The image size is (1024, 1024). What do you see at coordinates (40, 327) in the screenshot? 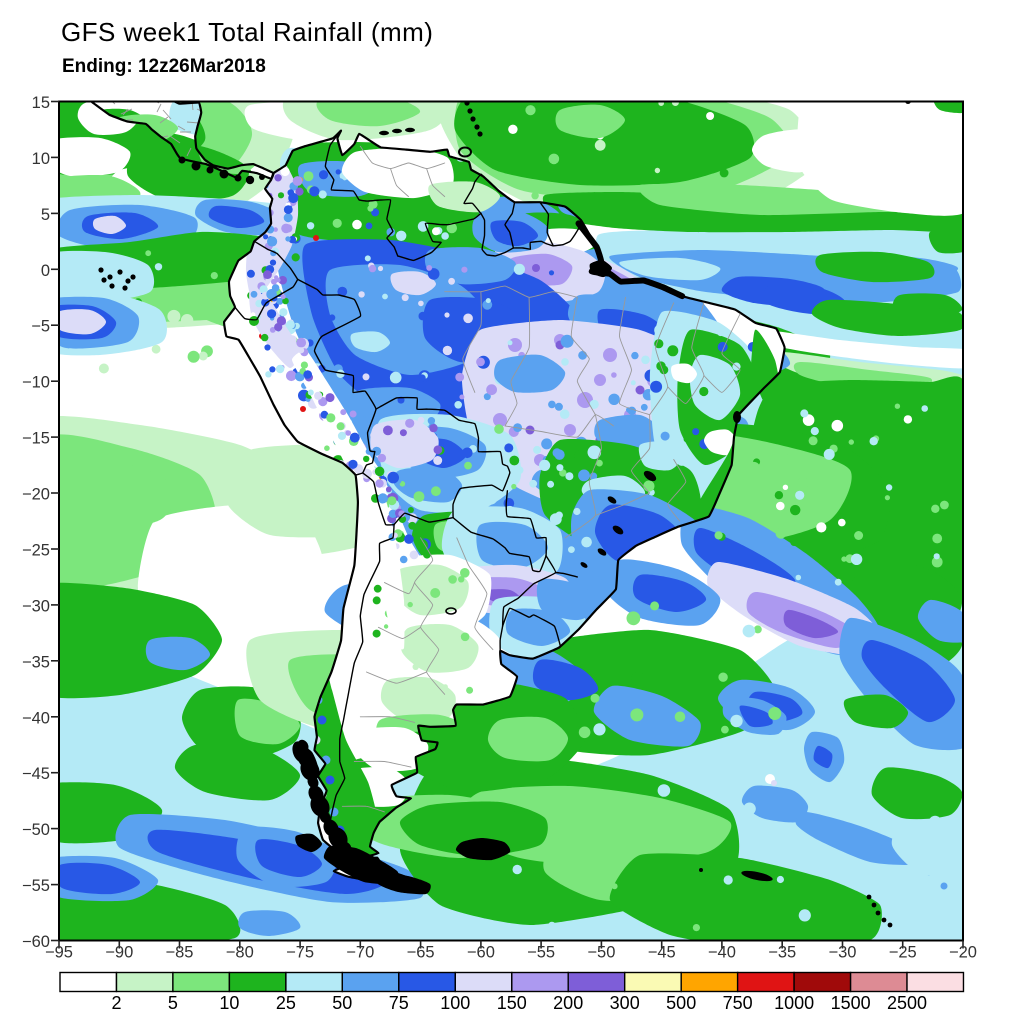
I see `svg-text: −5` at bounding box center [40, 327].